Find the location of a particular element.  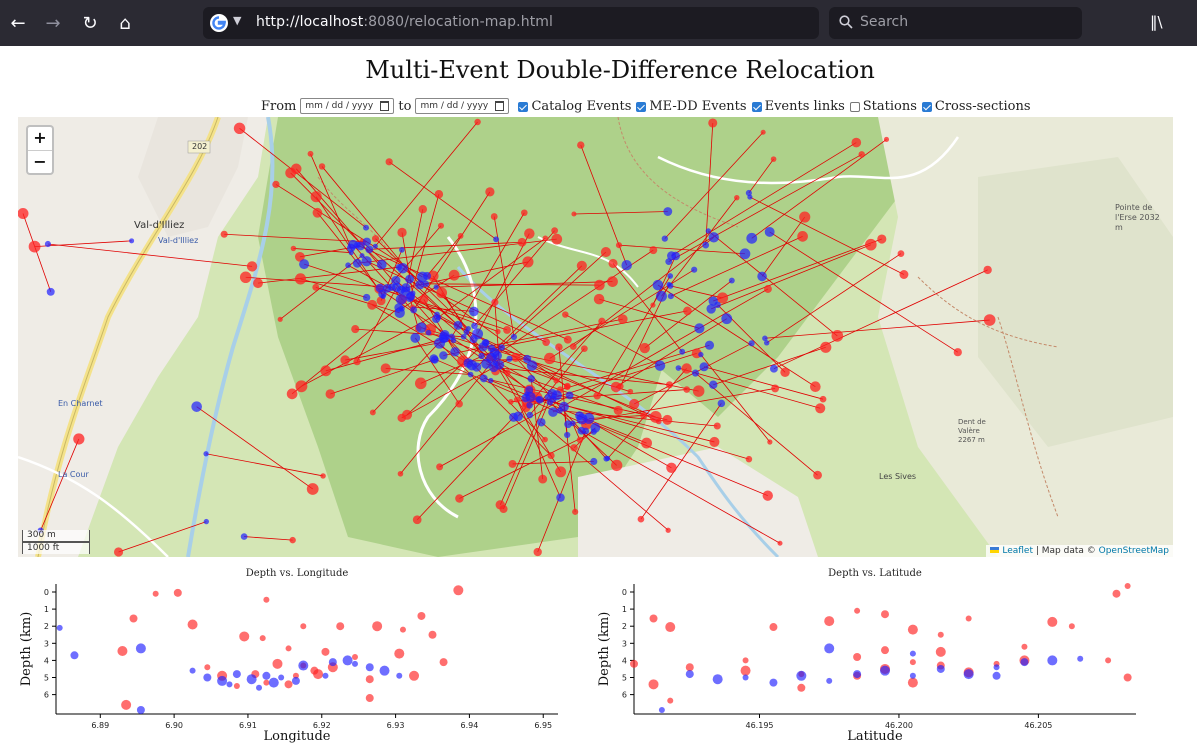

search-input: Search is located at coordinates (884, 22).